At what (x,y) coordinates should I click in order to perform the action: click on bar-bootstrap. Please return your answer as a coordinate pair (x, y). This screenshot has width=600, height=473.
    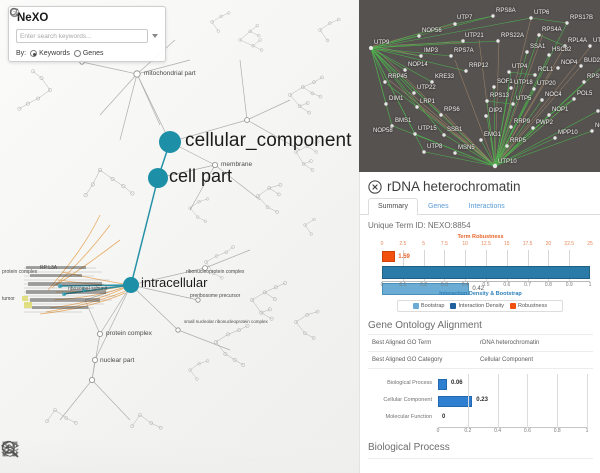
    Looking at the image, I should click on (426, 289).